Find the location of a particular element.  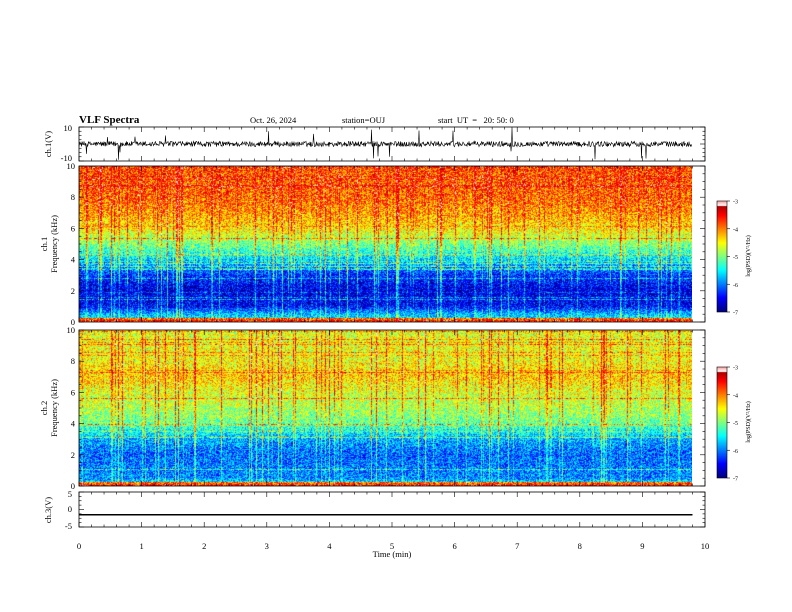

time-tick-label: 3 is located at coordinates (267, 546).